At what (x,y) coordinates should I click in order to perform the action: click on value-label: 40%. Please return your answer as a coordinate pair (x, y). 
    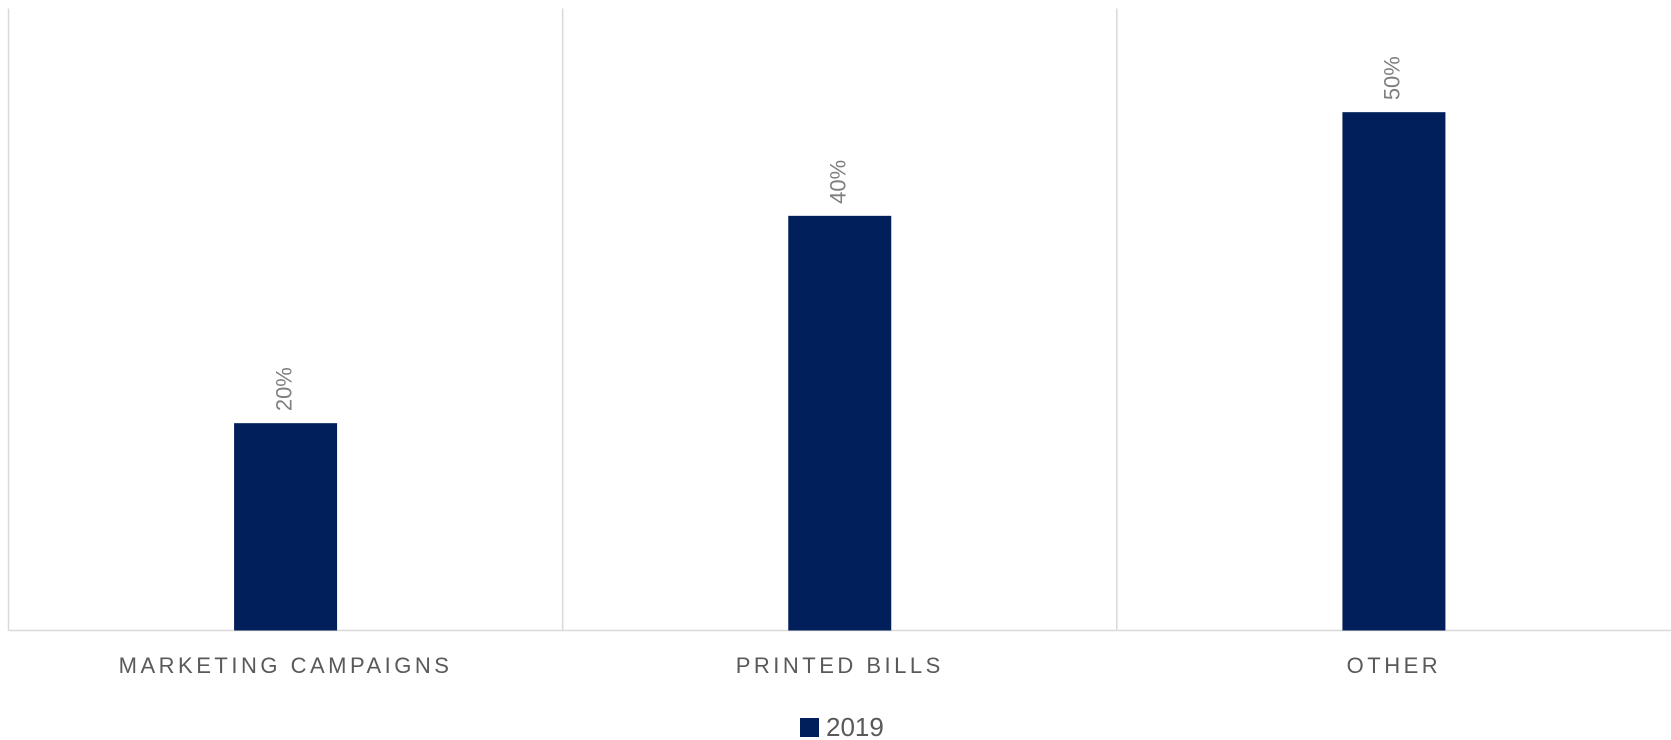
    Looking at the image, I should click on (838, 182).